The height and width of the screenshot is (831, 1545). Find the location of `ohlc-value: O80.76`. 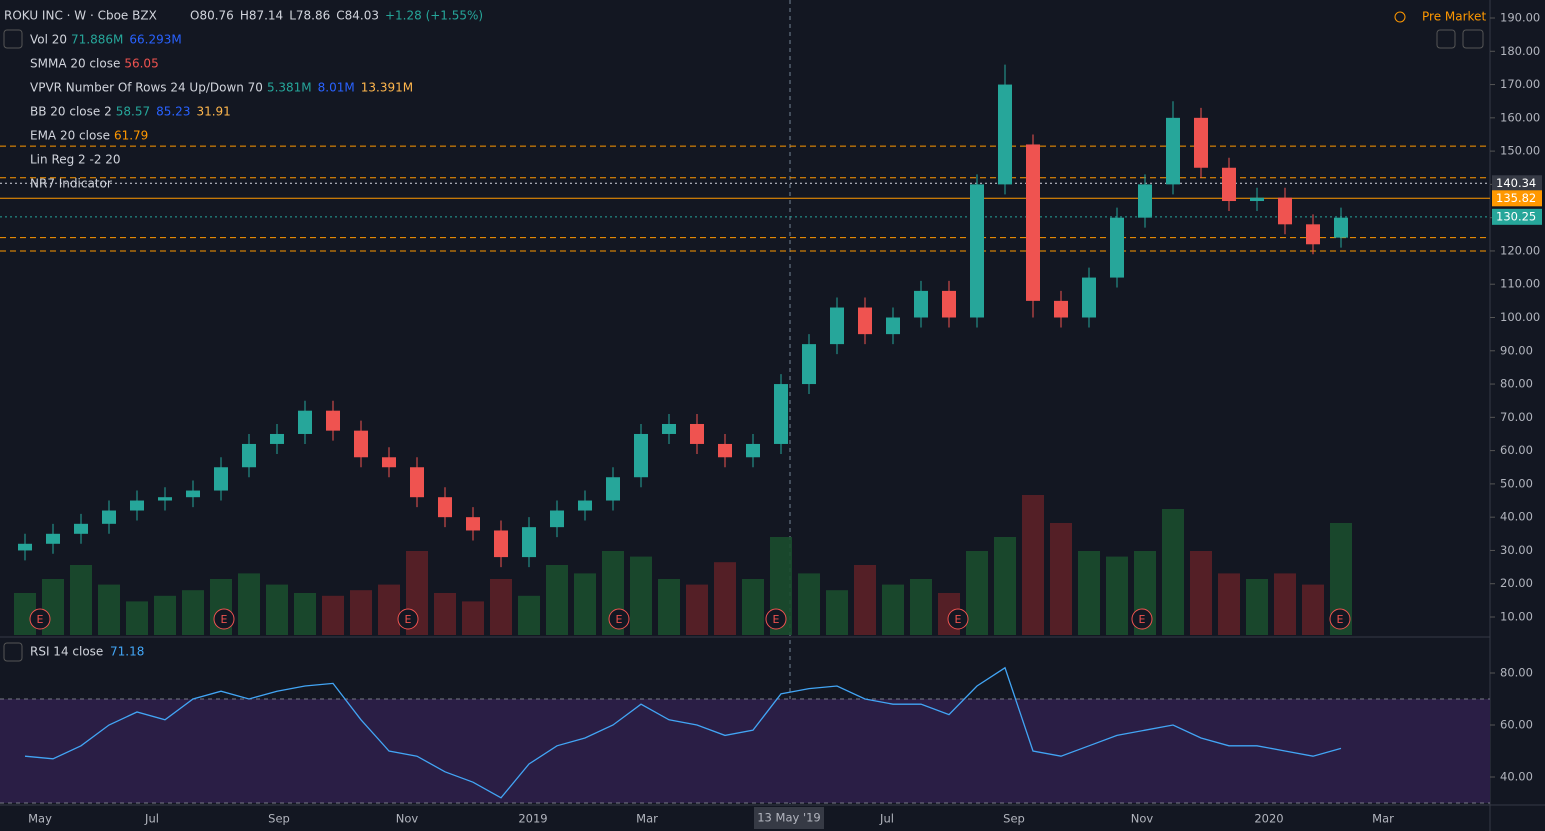

ohlc-value: O80.76 is located at coordinates (212, 16).